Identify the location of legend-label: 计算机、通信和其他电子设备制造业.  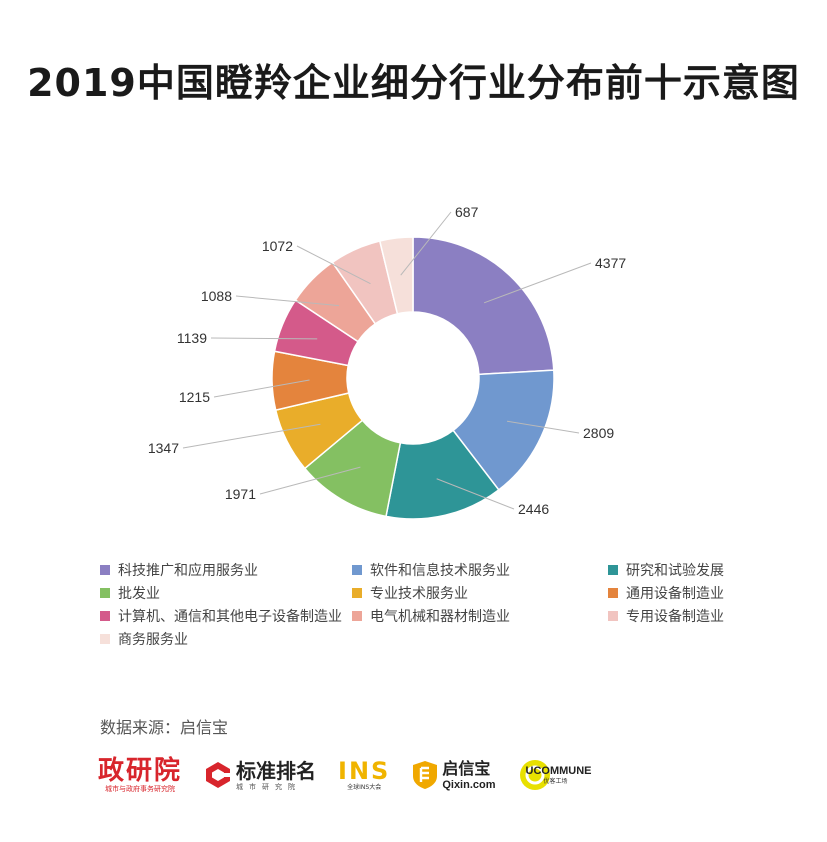
(230, 616).